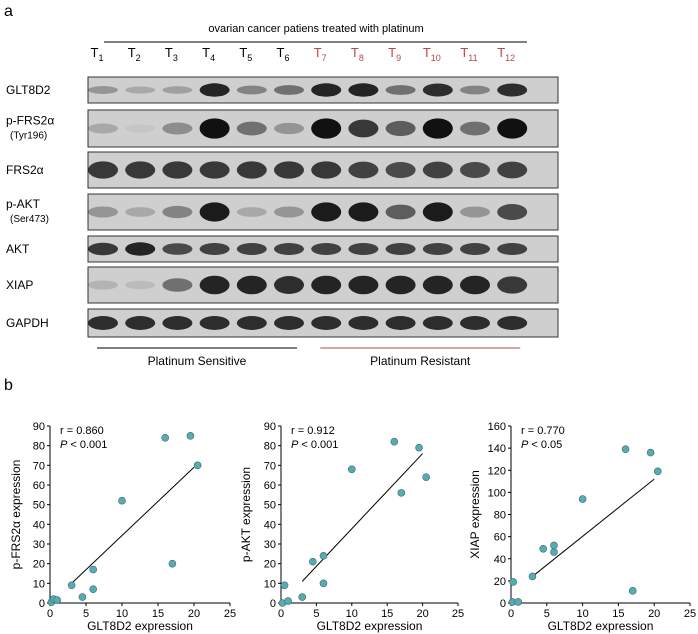  Describe the element at coordinates (8, 11) in the screenshot. I see `panel-label: a` at that location.